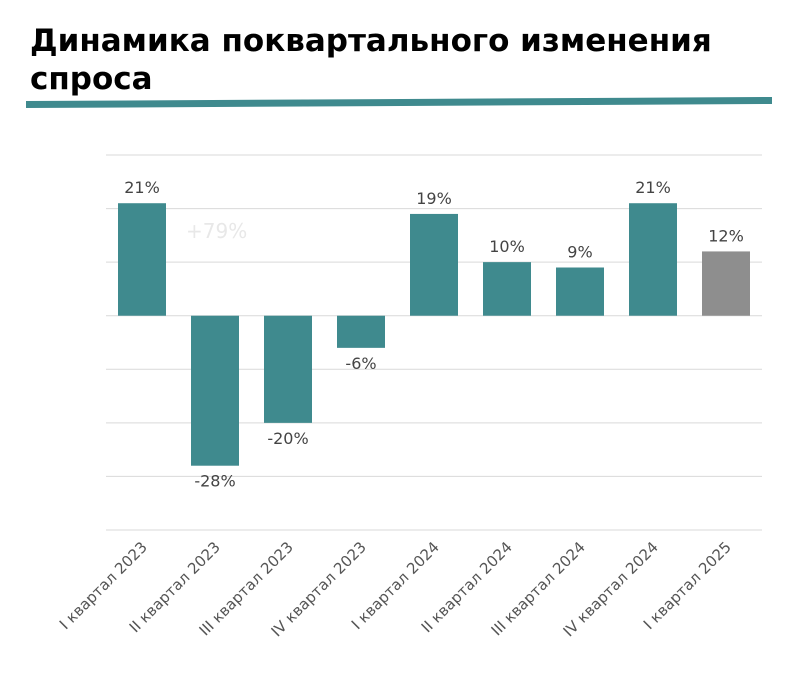 The image size is (800, 676). Describe the element at coordinates (360, 363) in the screenshot. I see `data-label: -6%` at that location.